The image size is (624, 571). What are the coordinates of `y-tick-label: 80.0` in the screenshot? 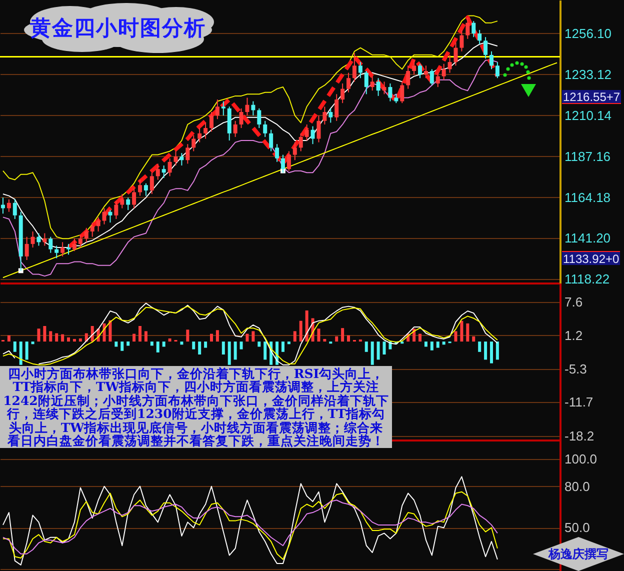 It's located at (577, 486).